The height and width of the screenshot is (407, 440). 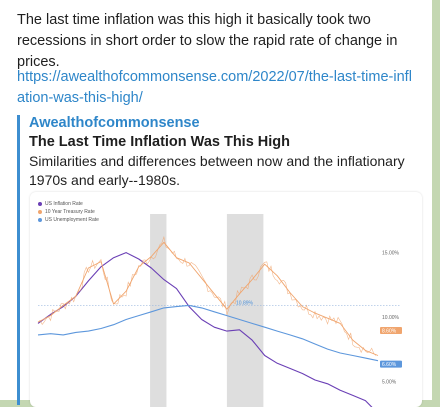 I want to click on legend-item-unemployment: US Unemployment Rate, so click(x=68, y=220).